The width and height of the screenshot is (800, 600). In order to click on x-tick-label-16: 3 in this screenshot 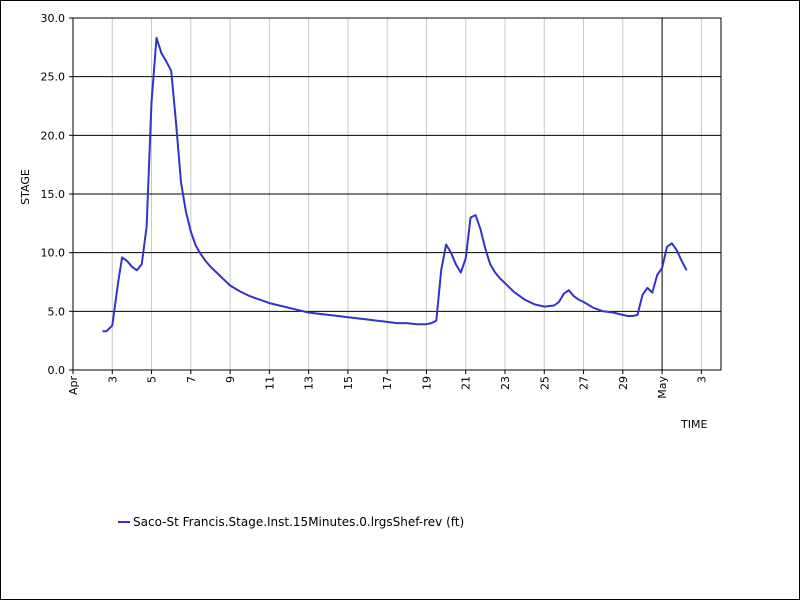, I will do `click(701, 379)`.